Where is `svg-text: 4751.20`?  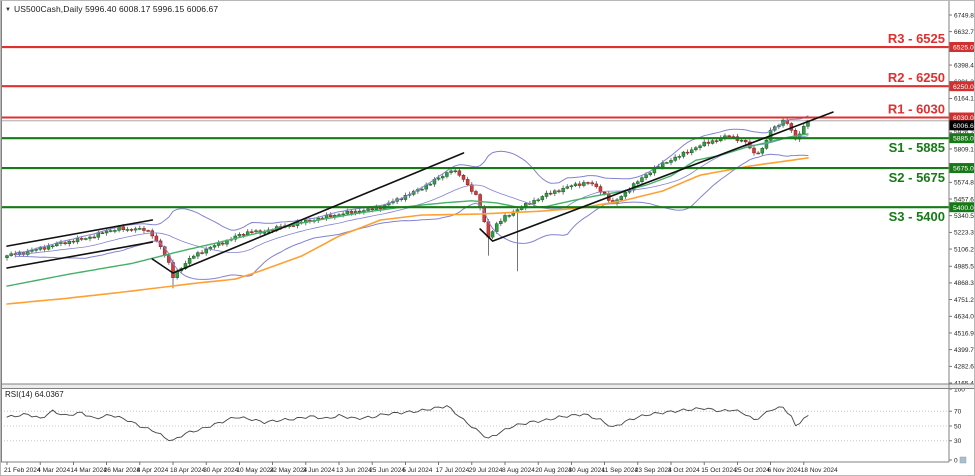
svg-text: 4751.20 is located at coordinates (964, 300).